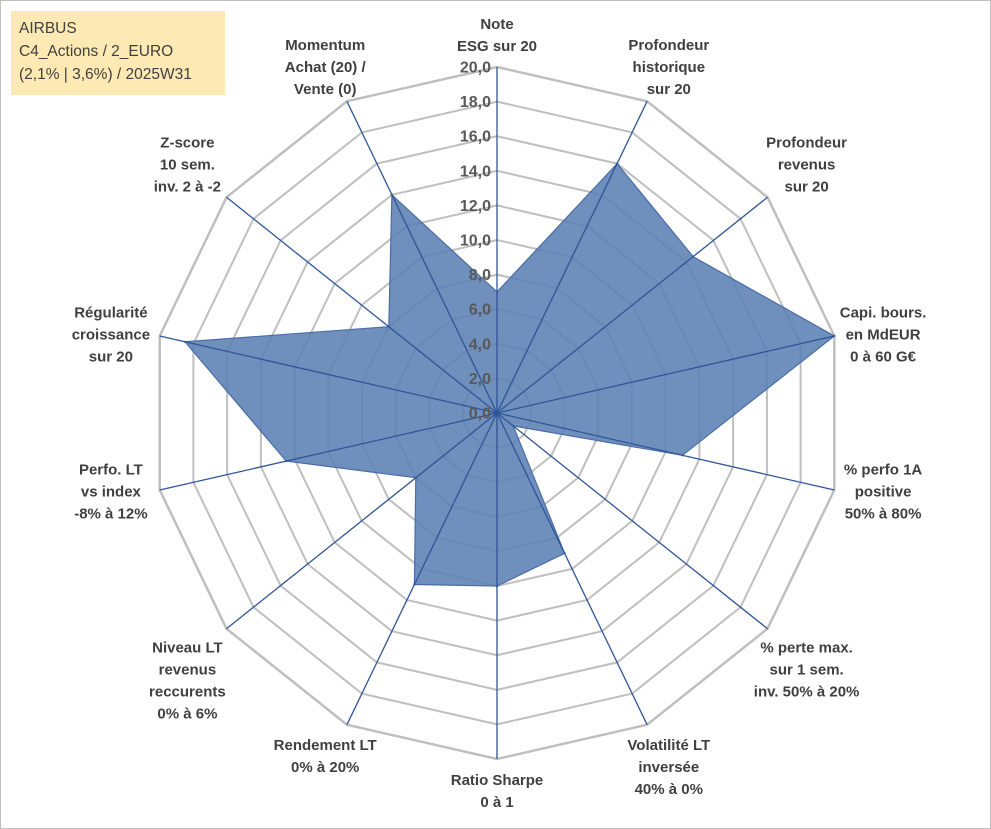 The image size is (991, 829). I want to click on axis-label-line: croissance, so click(111, 335).